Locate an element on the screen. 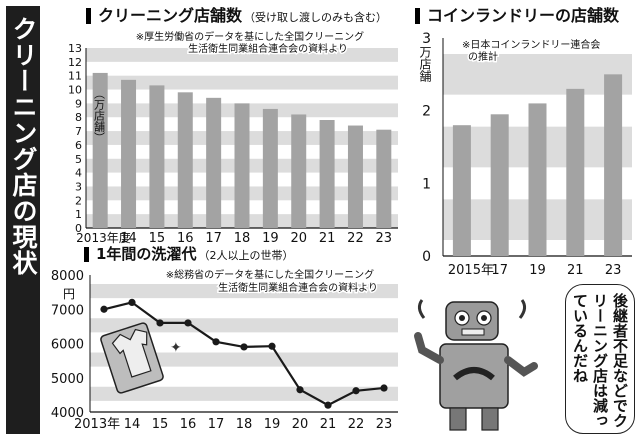 The width and height of the screenshot is (640, 439). store-chart-subtitle: （受け取し渡しのみも含む） is located at coordinates (315, 17).